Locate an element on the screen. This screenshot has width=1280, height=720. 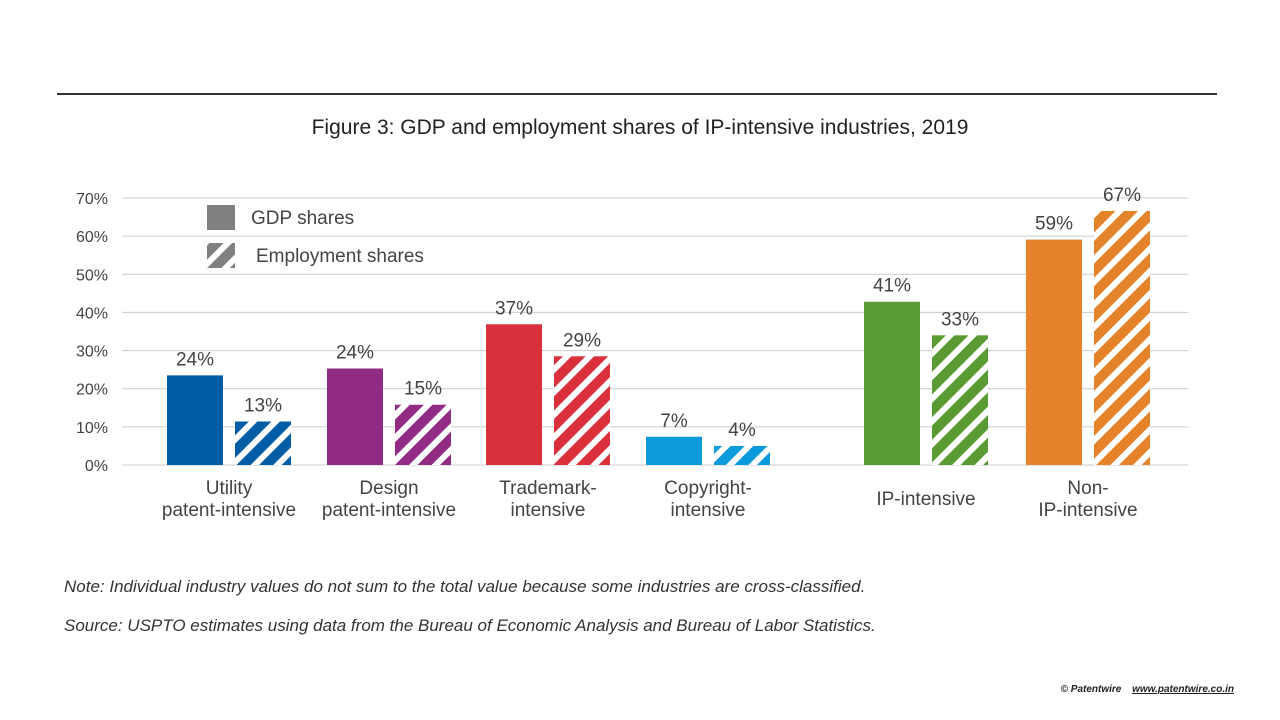
legend: GDP shares Employment shares is located at coordinates (315, 236).